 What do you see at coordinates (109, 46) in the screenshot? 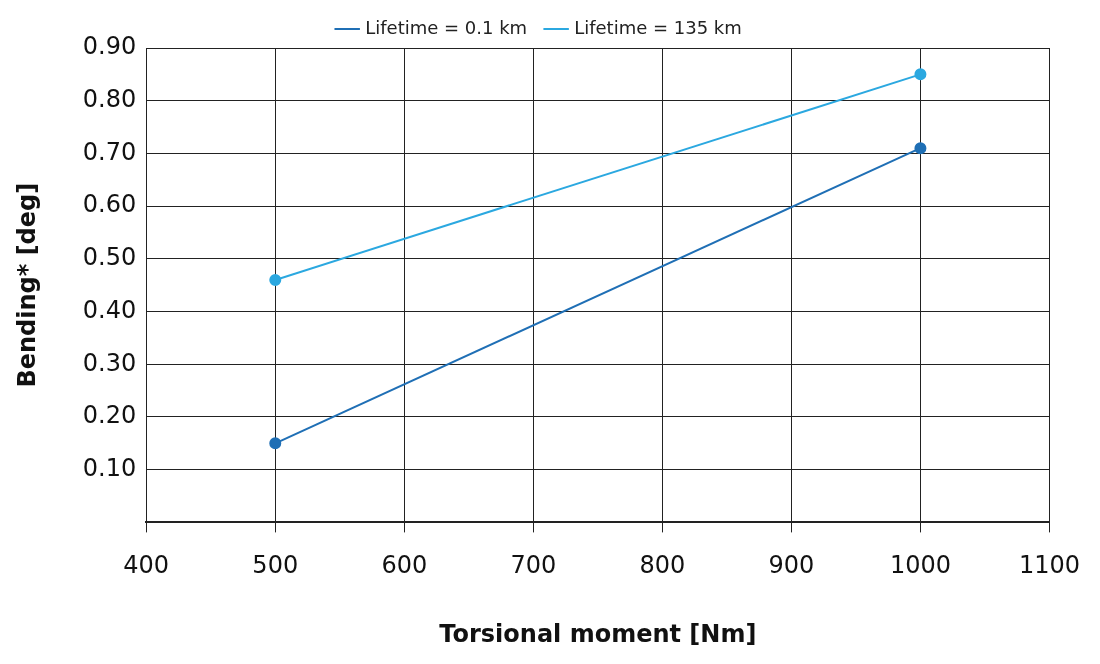
I see `y-tick-label: 0.90` at bounding box center [109, 46].